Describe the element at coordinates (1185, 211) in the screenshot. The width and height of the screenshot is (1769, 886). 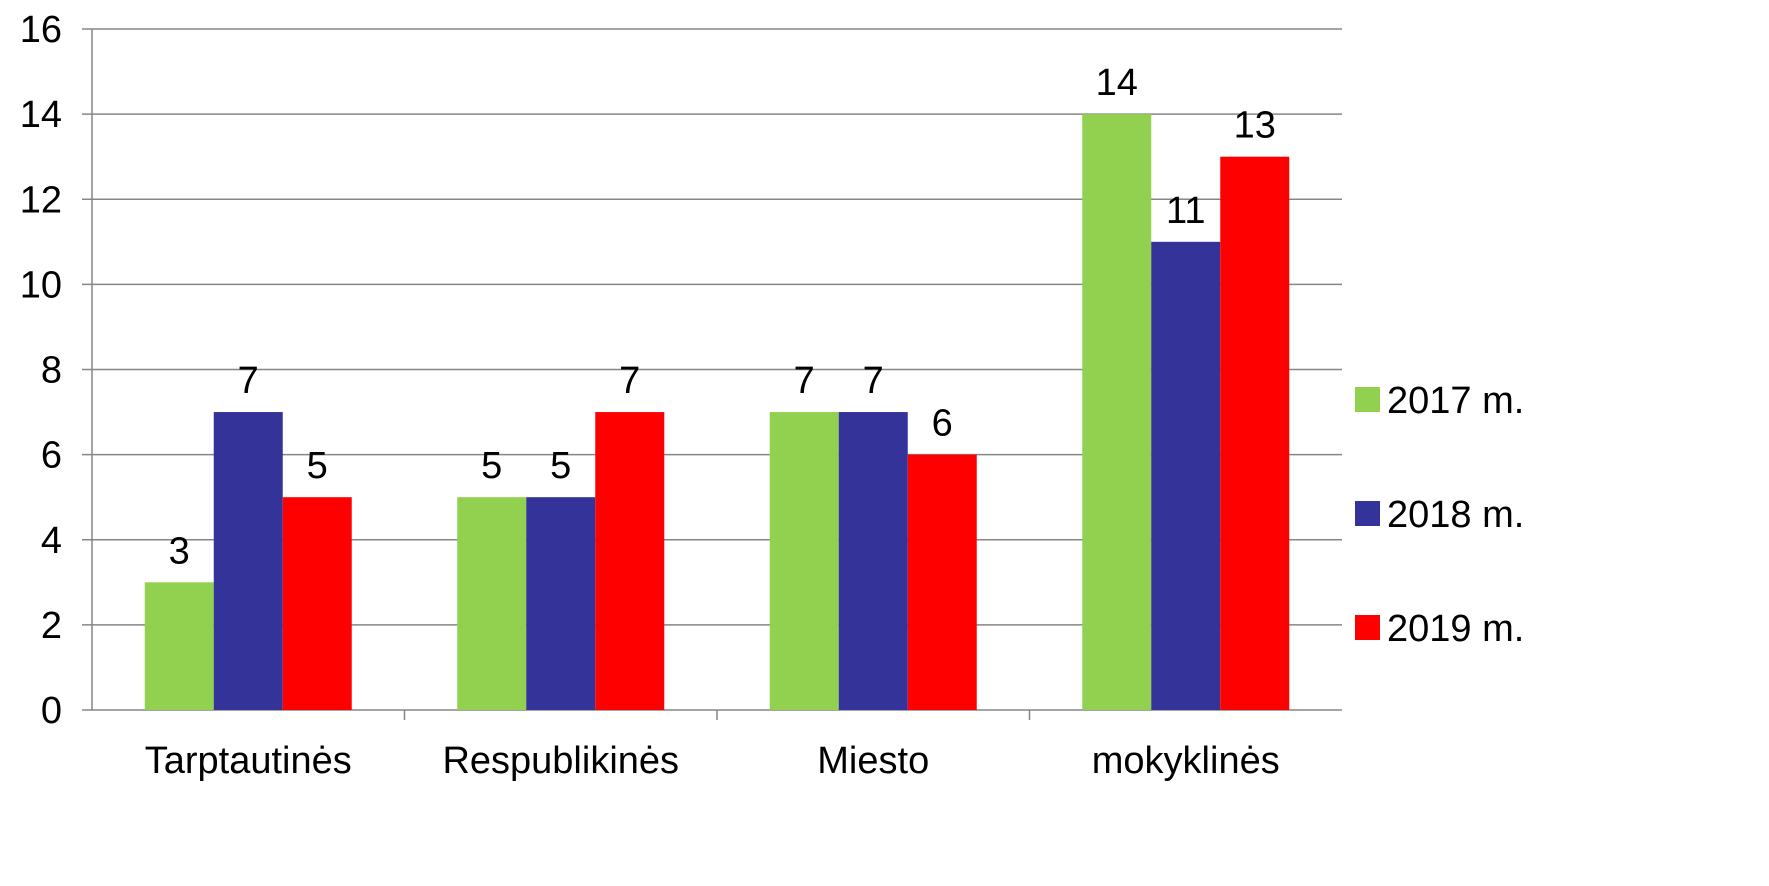
I see `bar-value-label: 11` at that location.